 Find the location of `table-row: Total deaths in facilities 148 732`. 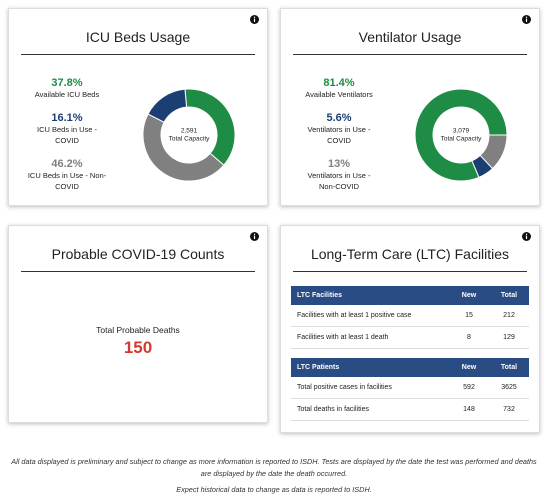

table-row: Total deaths in facilities 148 732 is located at coordinates (410, 409).